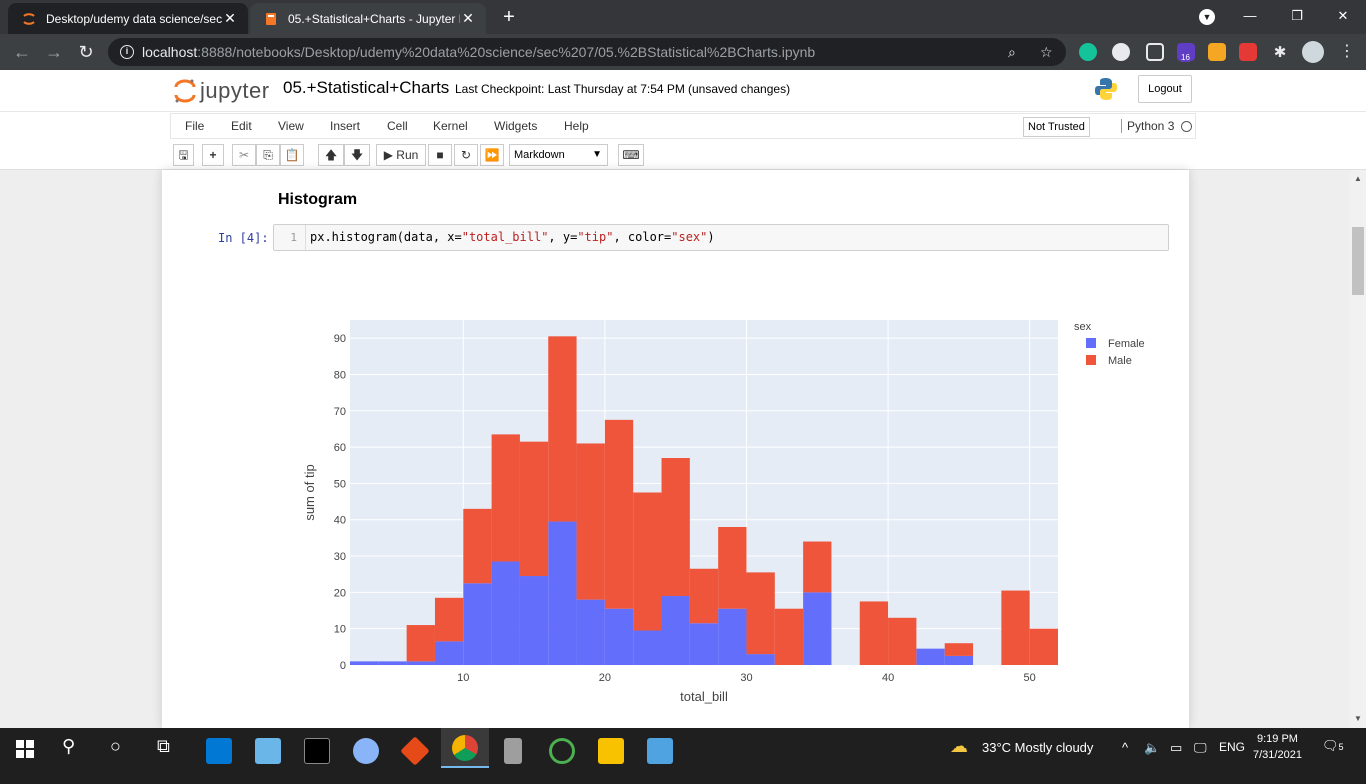  I want to click on x-tick-label: 30, so click(746, 678).